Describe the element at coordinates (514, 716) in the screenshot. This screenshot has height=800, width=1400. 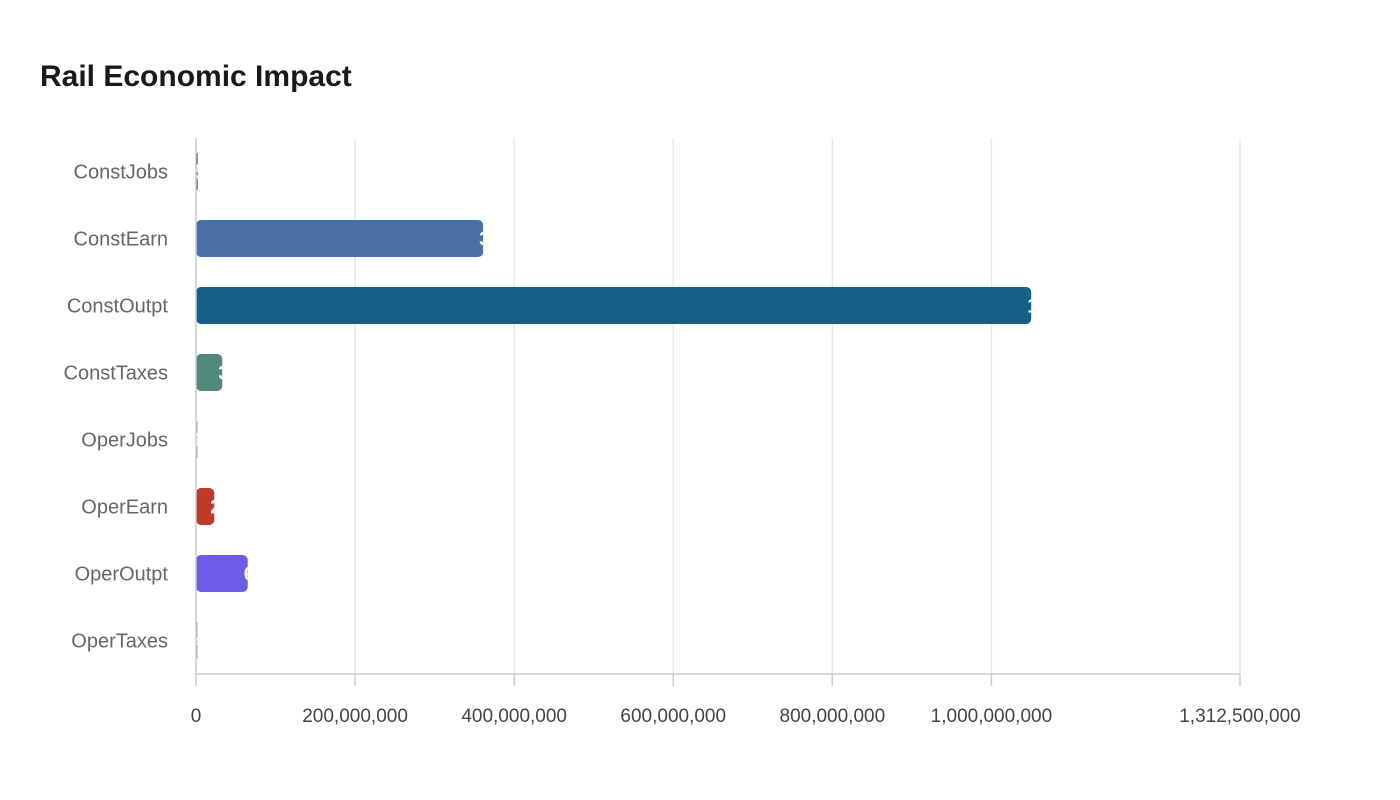
I see `x-tick-label: 400,000,000` at that location.